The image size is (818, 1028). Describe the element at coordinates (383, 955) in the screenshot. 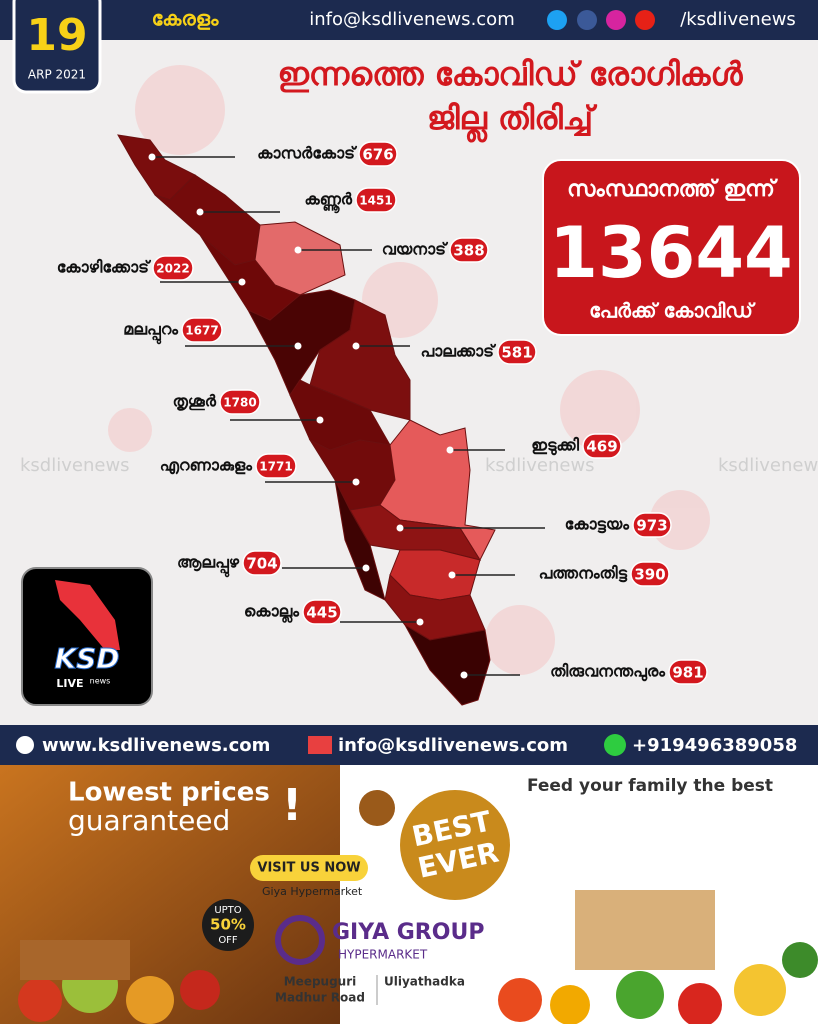

I see `brand-sub: HYPERMARKET` at that location.